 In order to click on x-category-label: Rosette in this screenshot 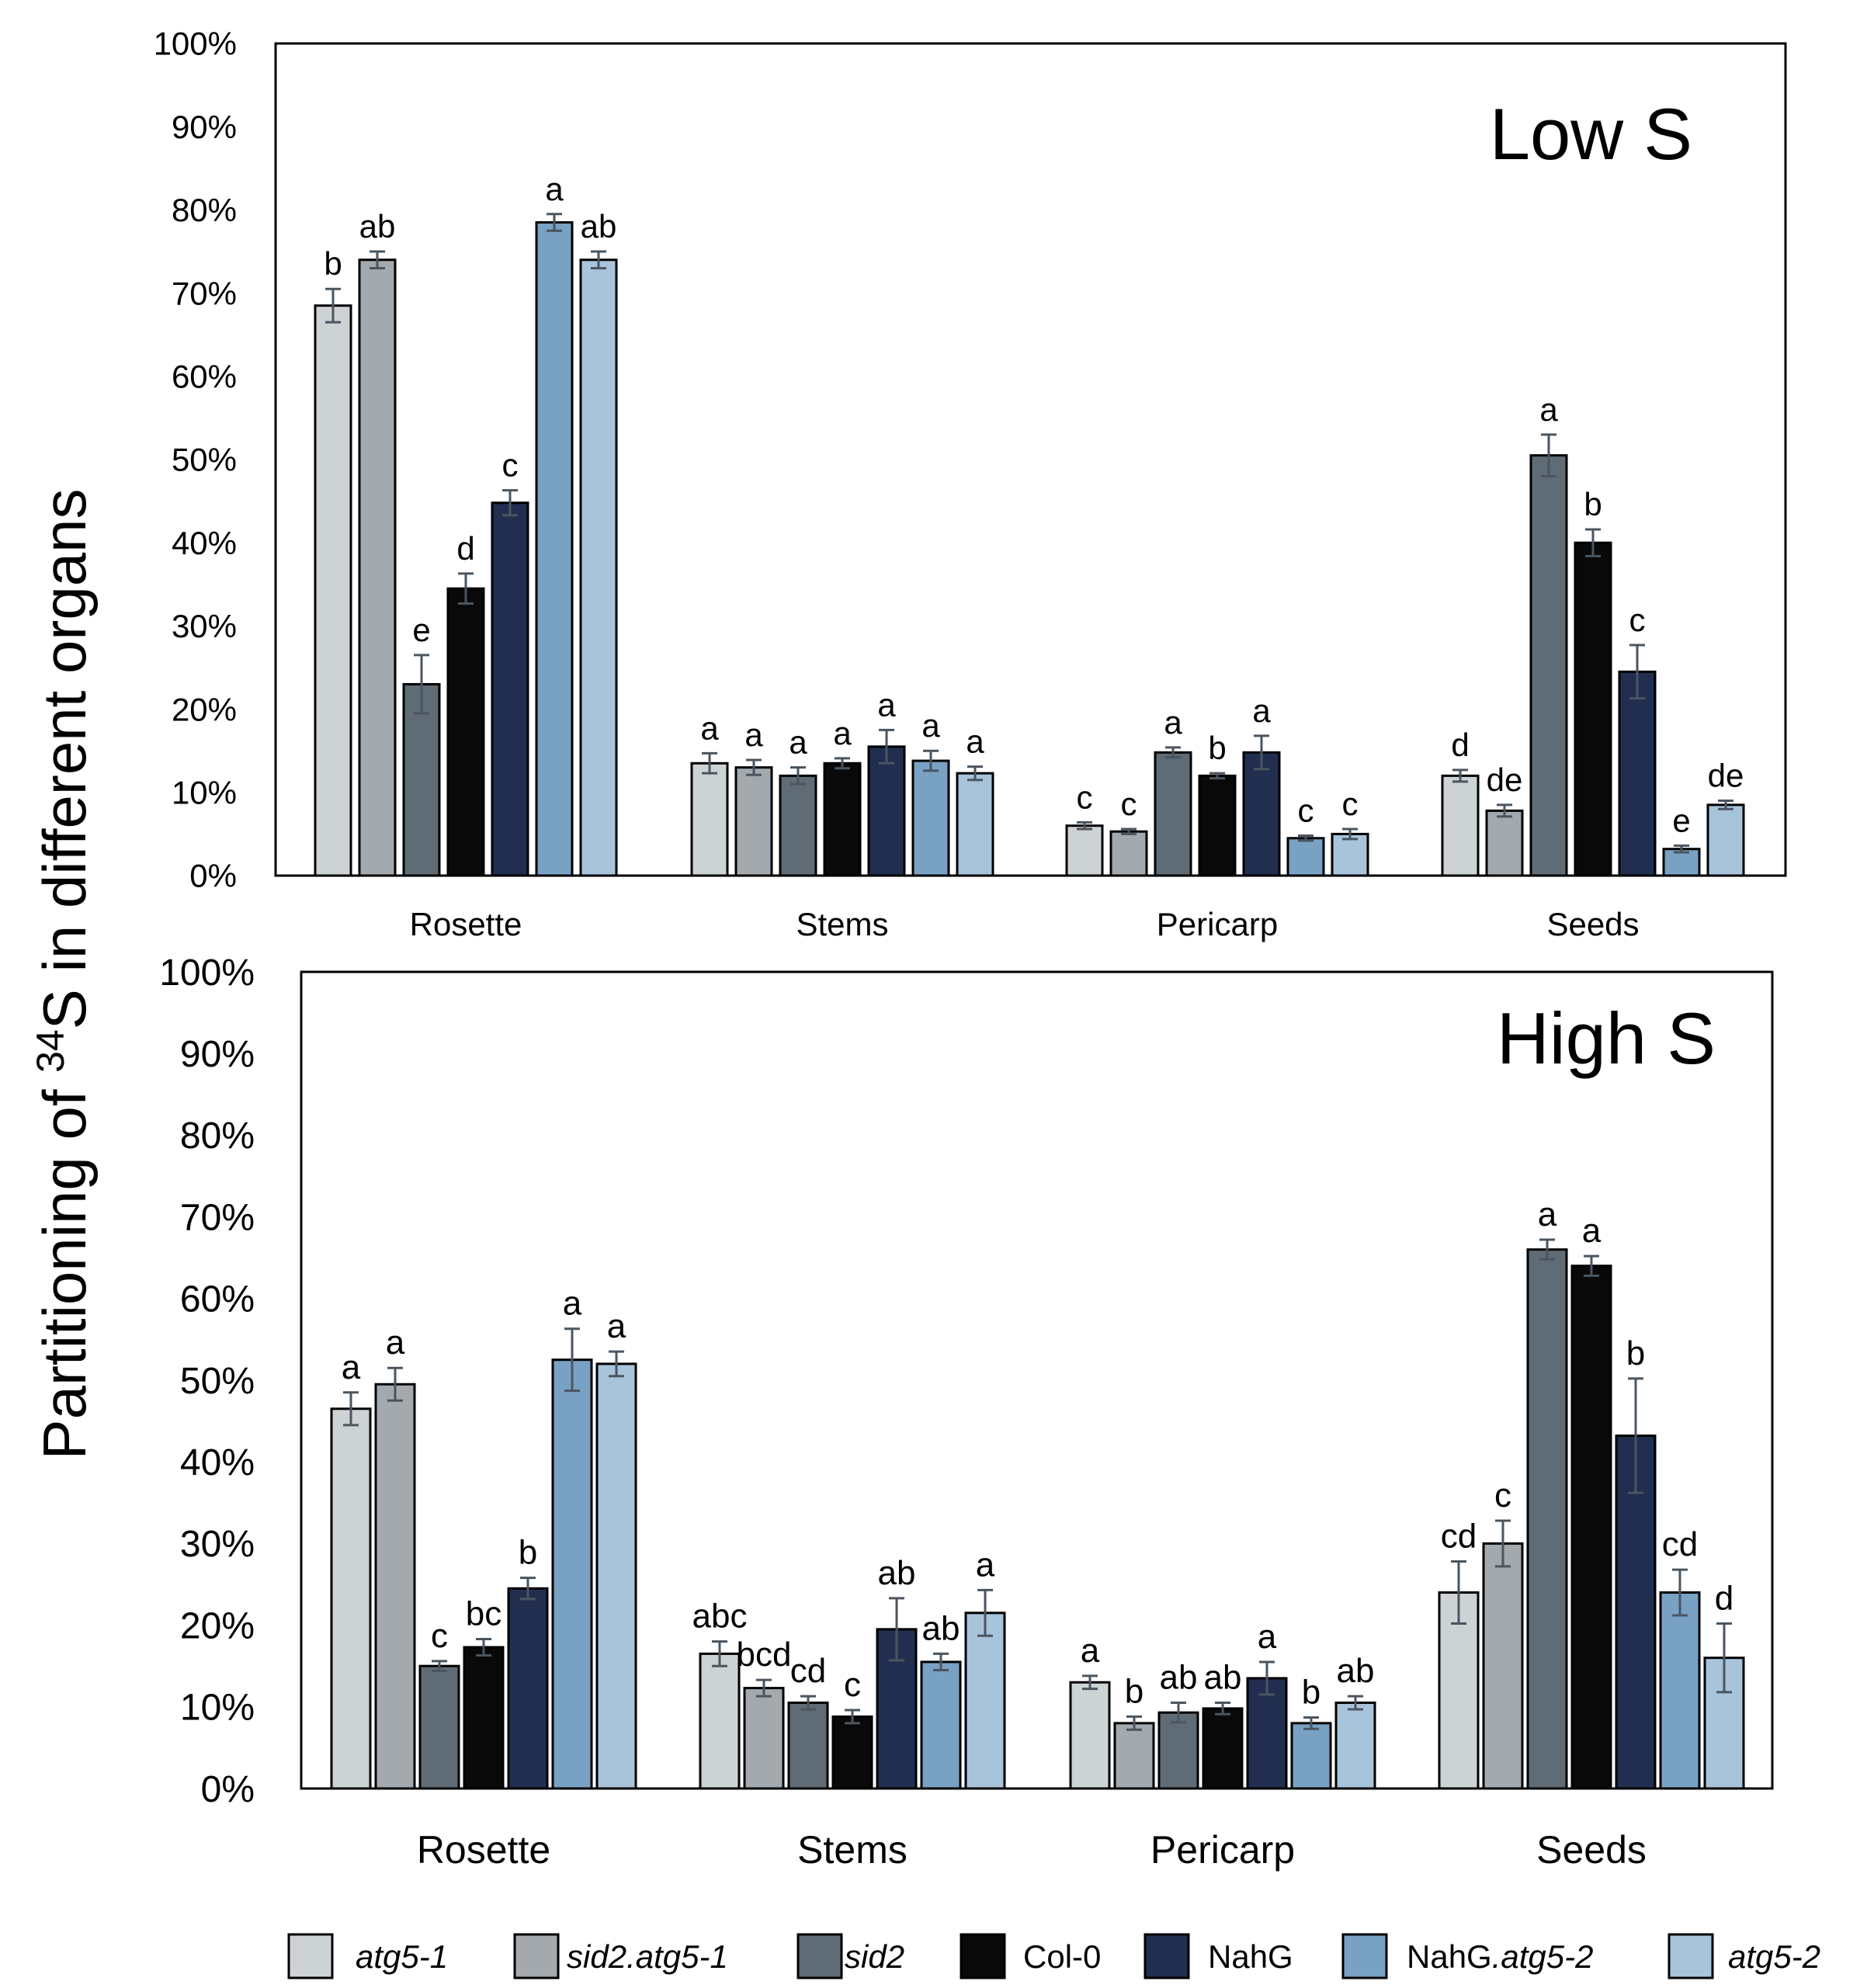, I will do `click(483, 1850)`.